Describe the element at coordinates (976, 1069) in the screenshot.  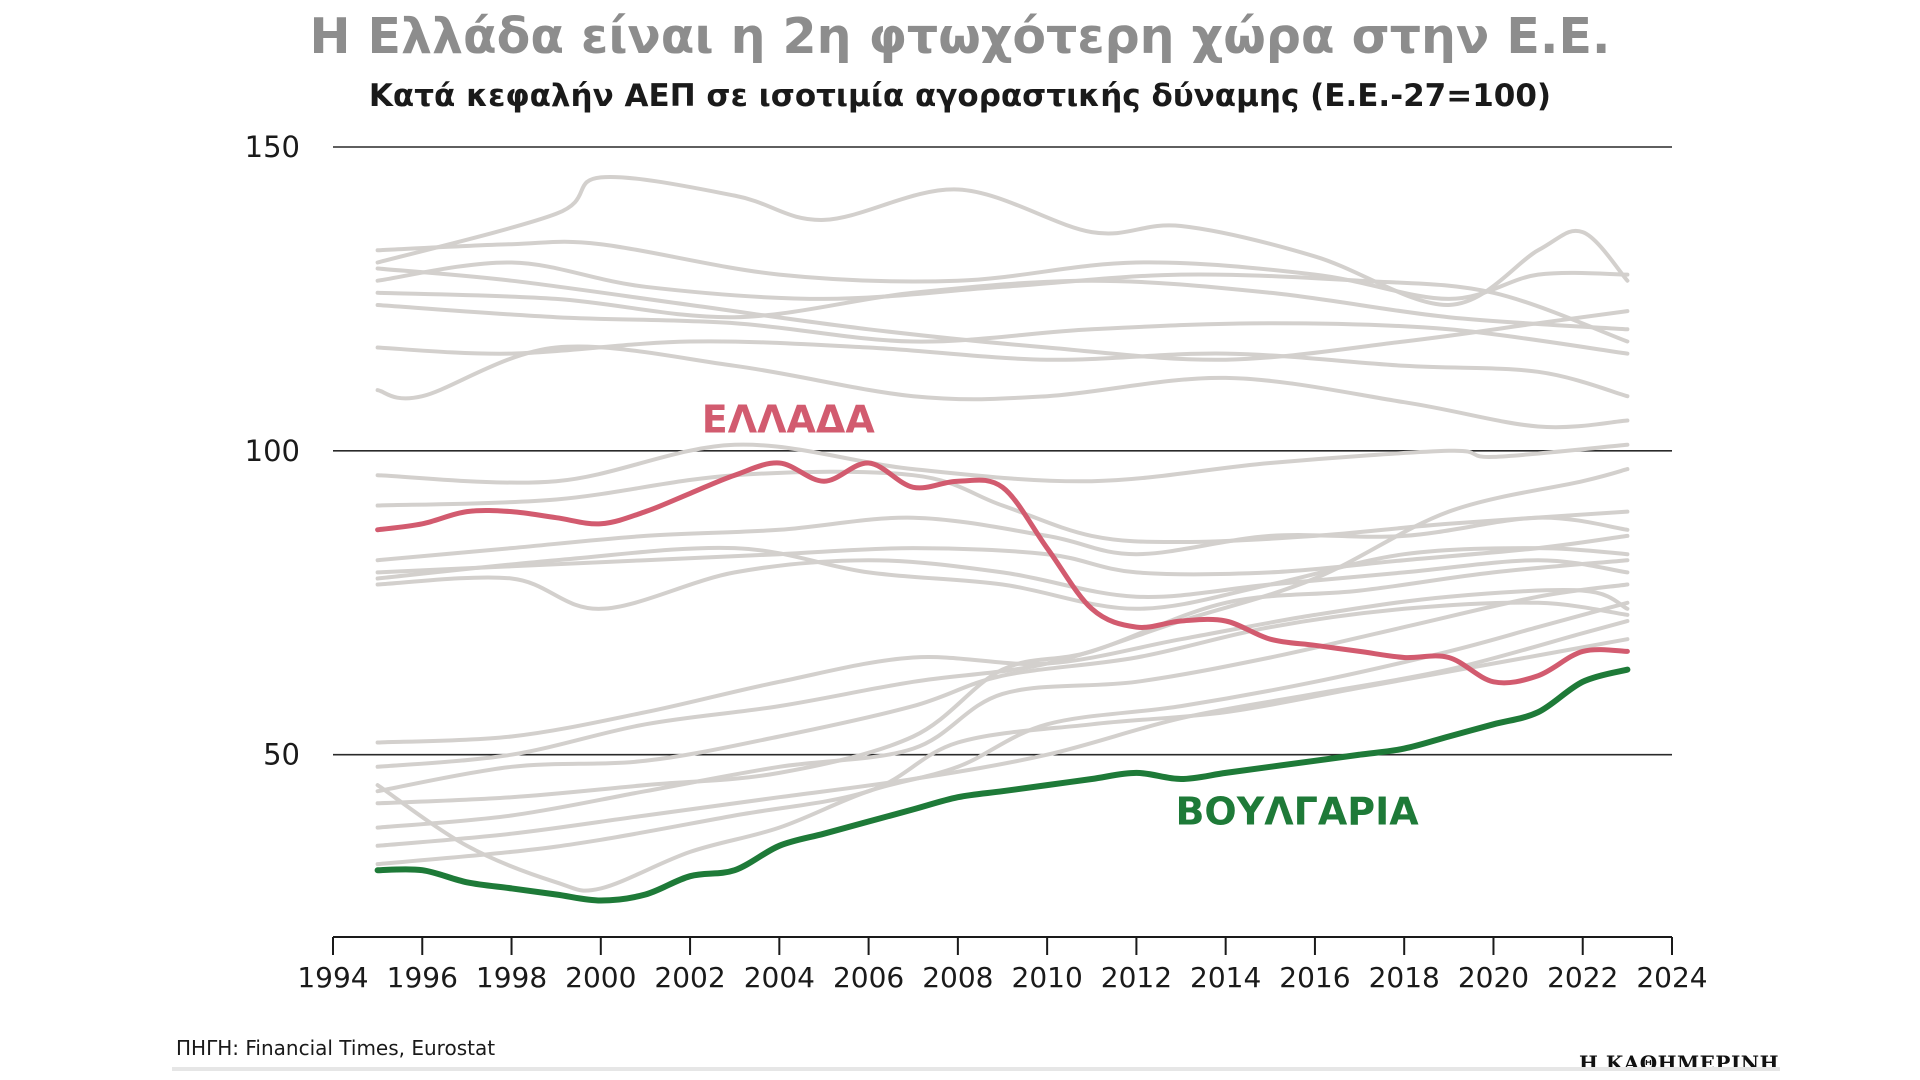
I see `bottom-rule` at that location.